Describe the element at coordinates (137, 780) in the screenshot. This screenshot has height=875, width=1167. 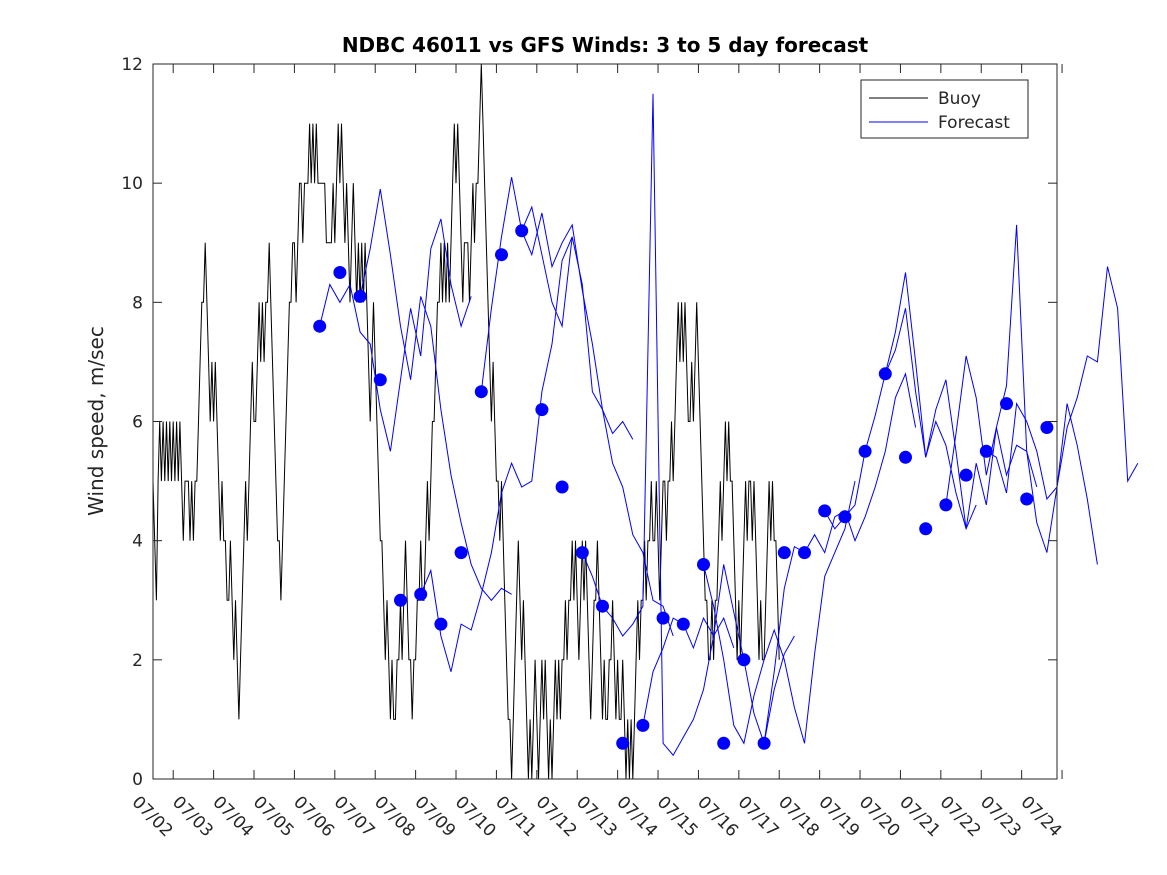
I see `y-tick-label: 0` at that location.